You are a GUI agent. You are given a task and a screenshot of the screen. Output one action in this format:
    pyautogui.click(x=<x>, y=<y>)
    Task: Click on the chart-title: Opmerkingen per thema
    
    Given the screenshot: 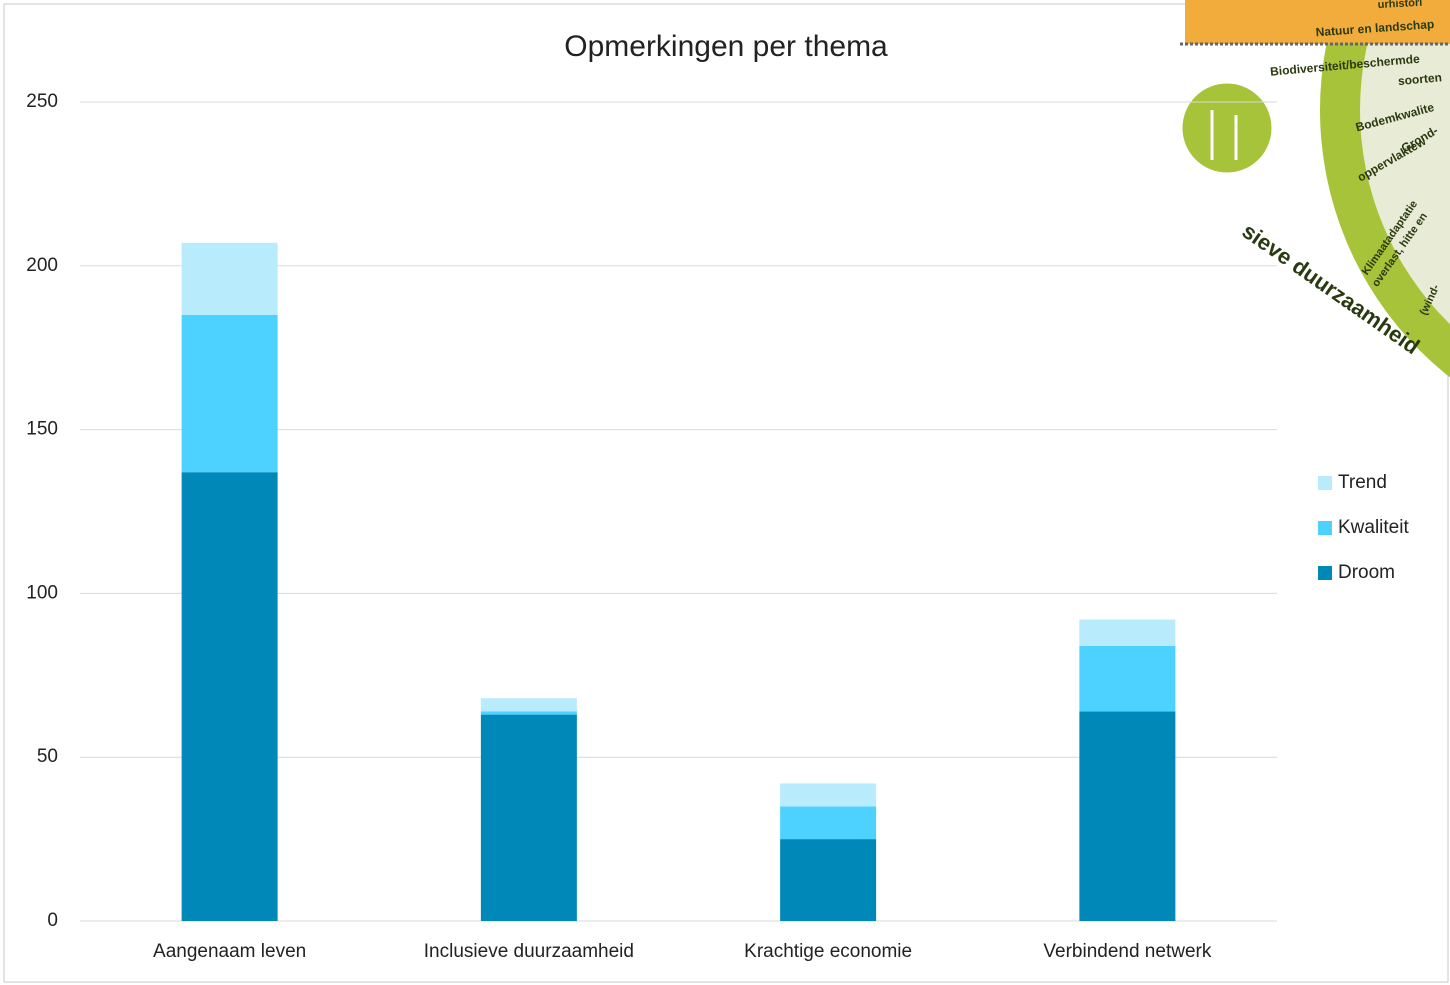 What is the action you would take?
    pyautogui.click(x=726, y=46)
    